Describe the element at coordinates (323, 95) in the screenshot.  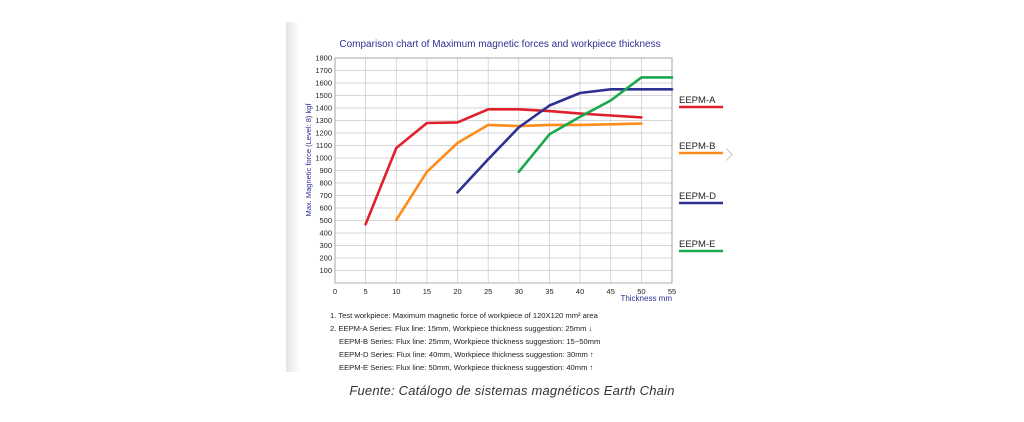
I see `y-tick-label: 1500` at that location.